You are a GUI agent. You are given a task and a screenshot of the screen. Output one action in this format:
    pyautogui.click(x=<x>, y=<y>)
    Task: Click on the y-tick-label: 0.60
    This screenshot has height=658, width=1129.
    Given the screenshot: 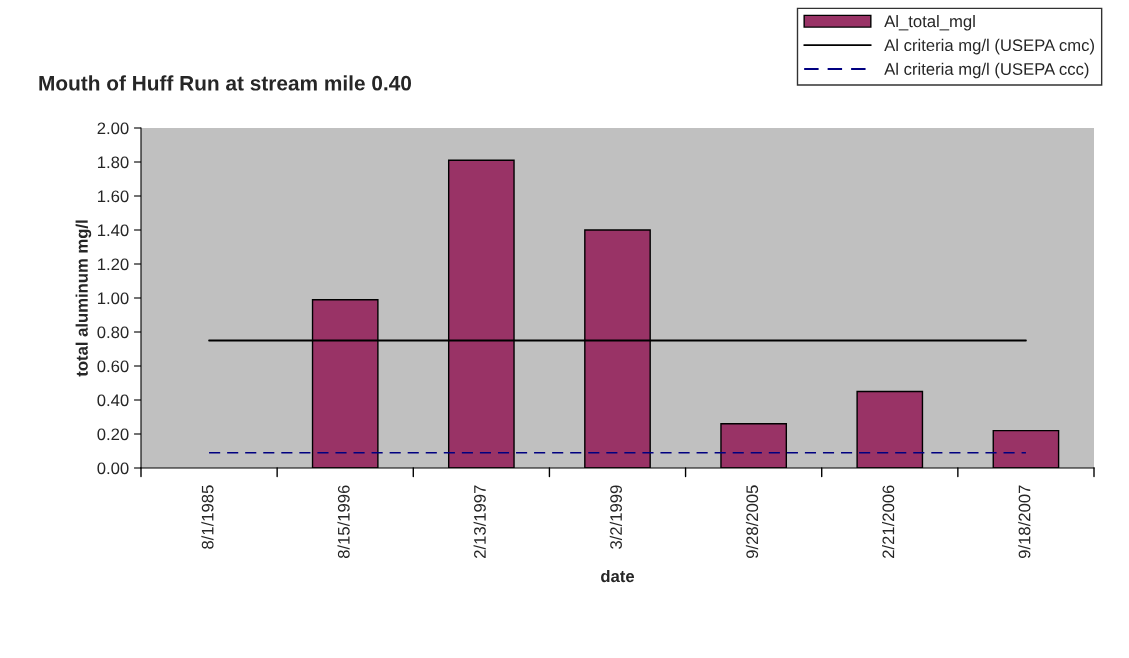 What is the action you would take?
    pyautogui.click(x=113, y=366)
    